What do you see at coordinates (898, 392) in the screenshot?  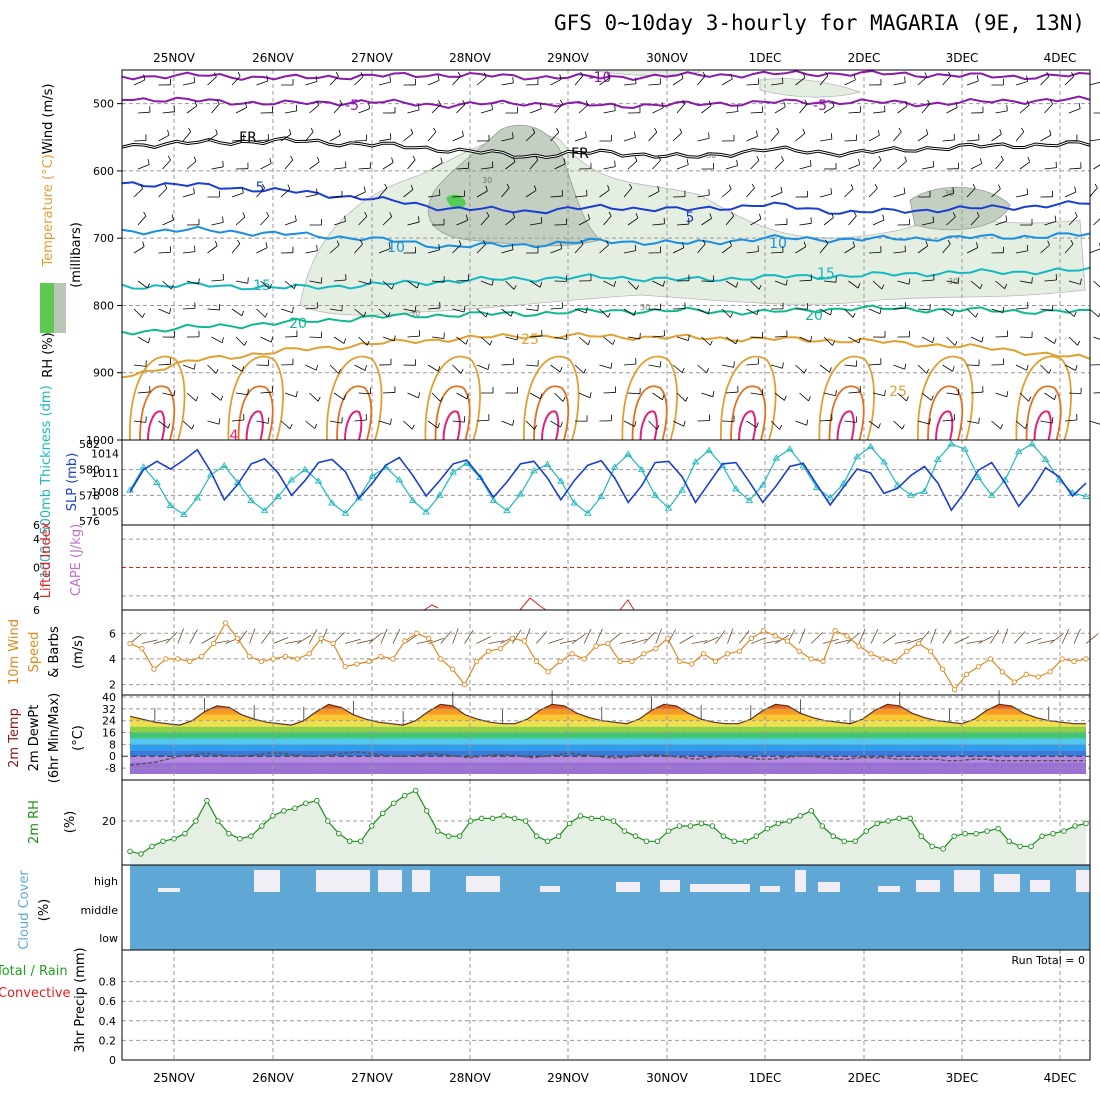 I see `contour-label: 25` at bounding box center [898, 392].